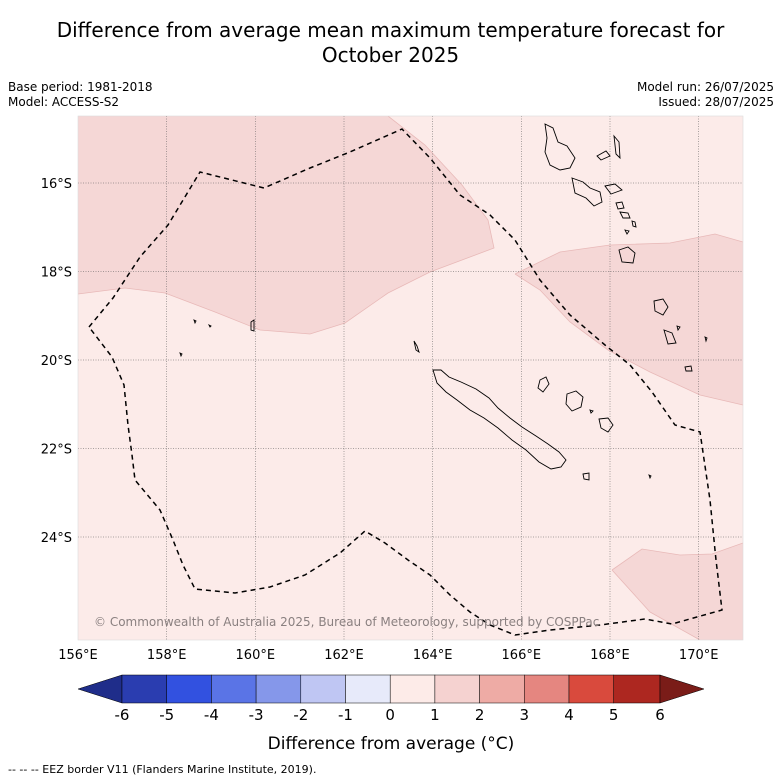  Describe the element at coordinates (543, 384) in the screenshot. I see `loyalty-island-ouvea` at that location.